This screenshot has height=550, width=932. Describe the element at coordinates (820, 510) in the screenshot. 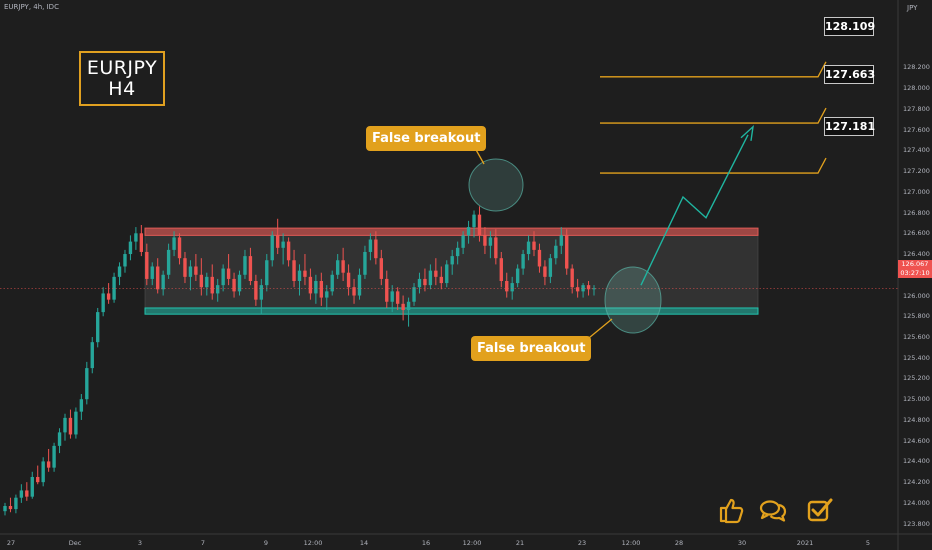

I see `checkbox-icon` at that location.